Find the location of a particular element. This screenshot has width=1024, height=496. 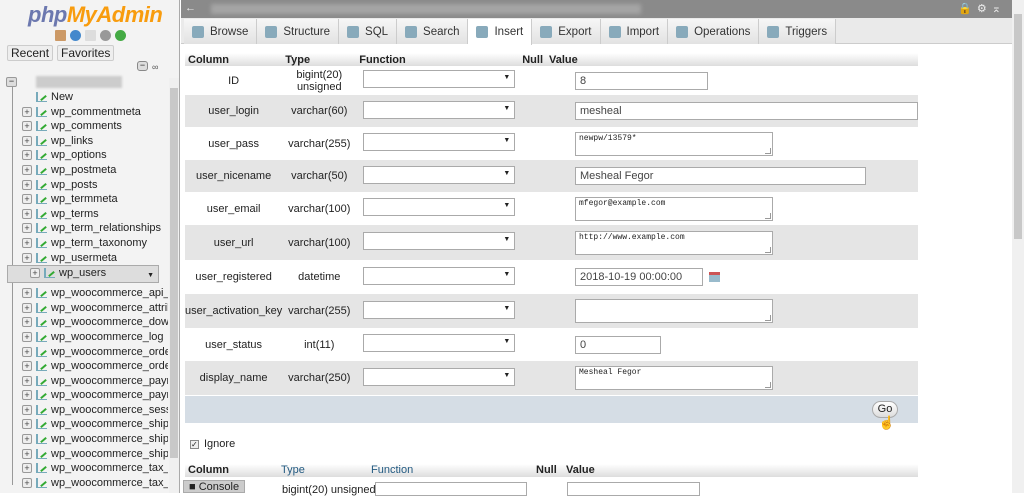

tab-browse: Browse is located at coordinates (221, 31).